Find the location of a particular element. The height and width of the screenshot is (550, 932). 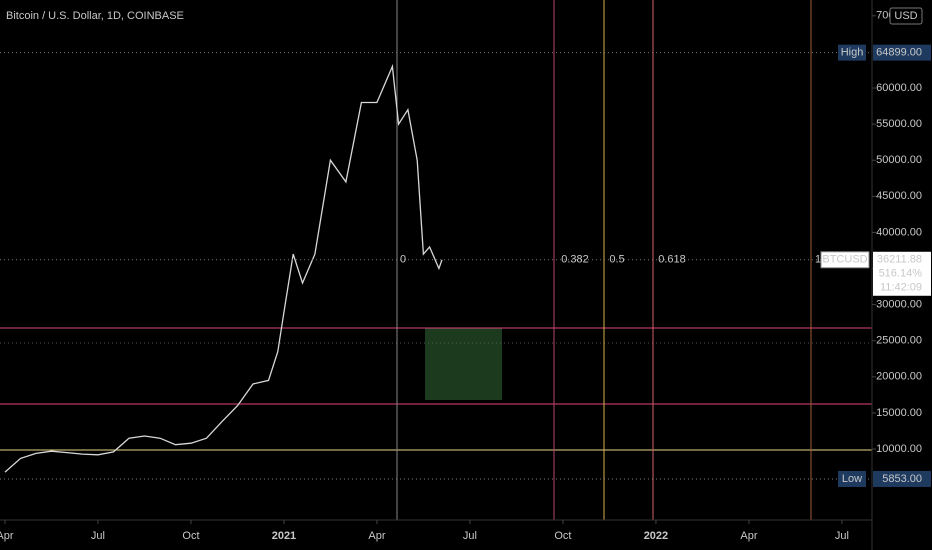

x-tick-label: 2021 is located at coordinates (284, 536).